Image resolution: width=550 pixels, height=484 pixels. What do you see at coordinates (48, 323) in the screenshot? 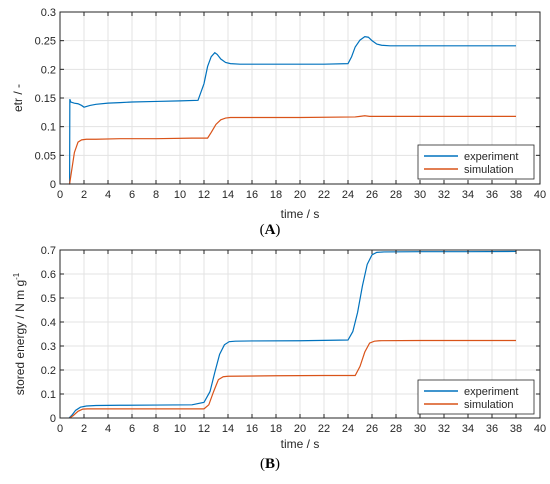
I see `y-tick-label: 0.4` at bounding box center [48, 323].